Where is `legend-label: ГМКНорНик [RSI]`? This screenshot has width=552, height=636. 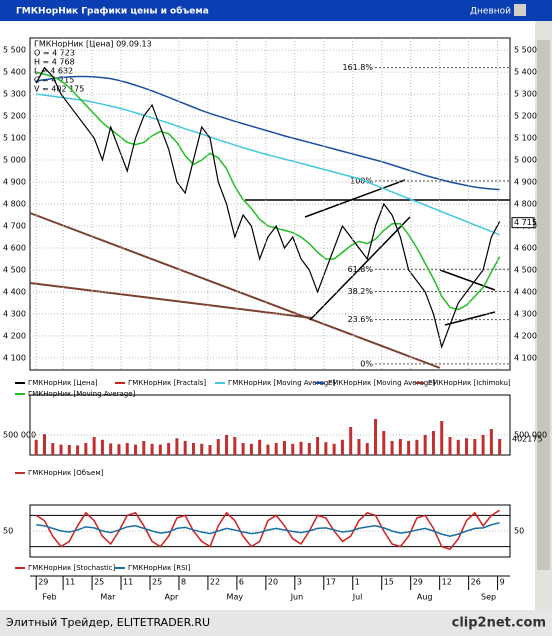
legend-label: ГМКНорНик [RSI] is located at coordinates (159, 568).